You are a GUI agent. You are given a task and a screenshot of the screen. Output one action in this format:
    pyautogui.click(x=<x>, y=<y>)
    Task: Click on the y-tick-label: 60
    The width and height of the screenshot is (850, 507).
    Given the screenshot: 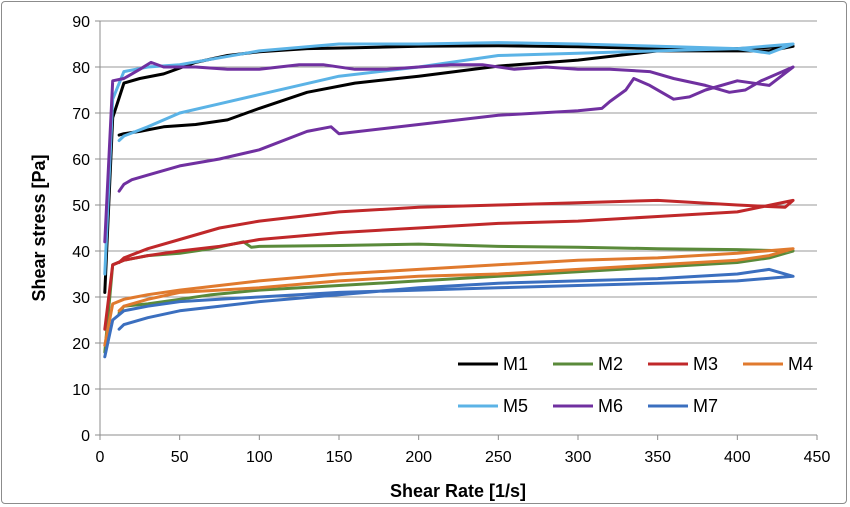 What is the action you would take?
    pyautogui.click(x=81, y=160)
    